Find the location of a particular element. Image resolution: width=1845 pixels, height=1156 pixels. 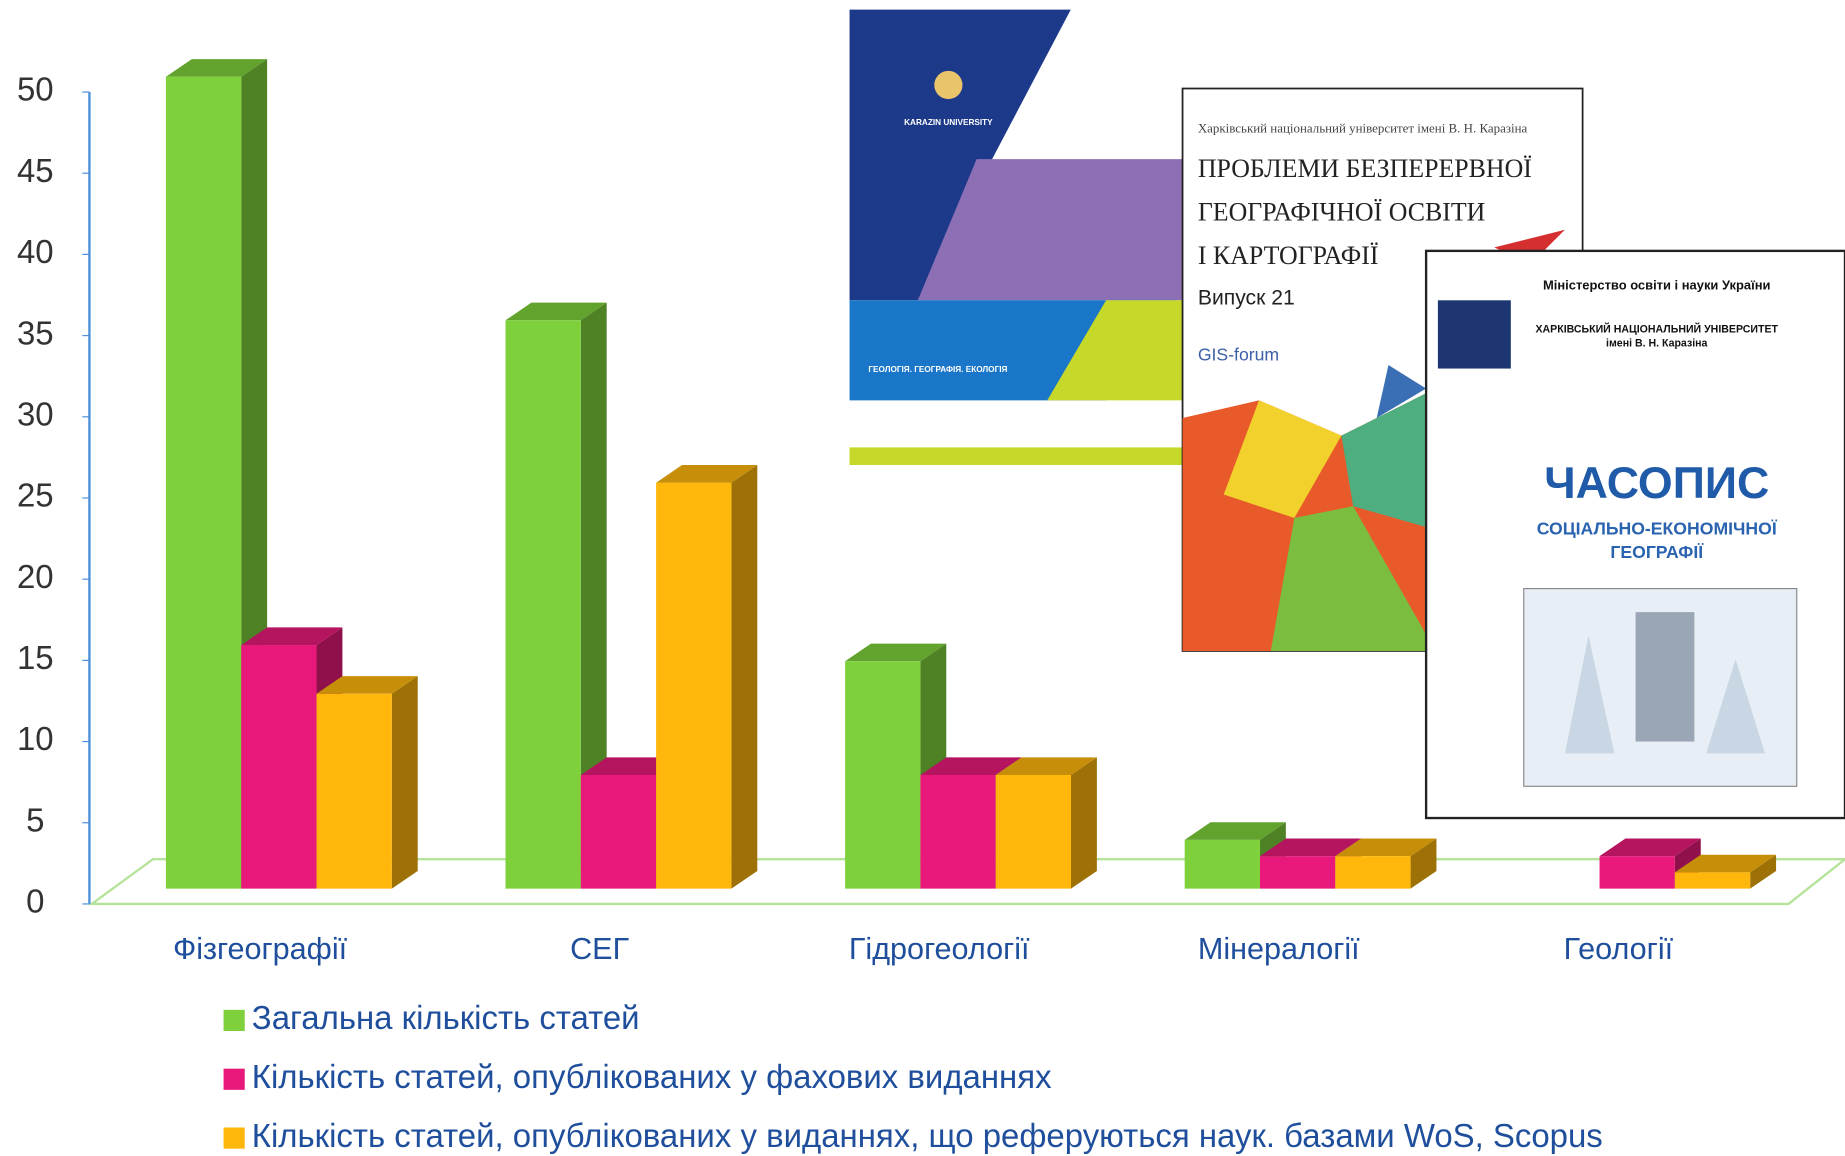

cover-text: СОЦІАЛЬНО-ЕКОНОМІЧНОЇ is located at coordinates (1657, 528).